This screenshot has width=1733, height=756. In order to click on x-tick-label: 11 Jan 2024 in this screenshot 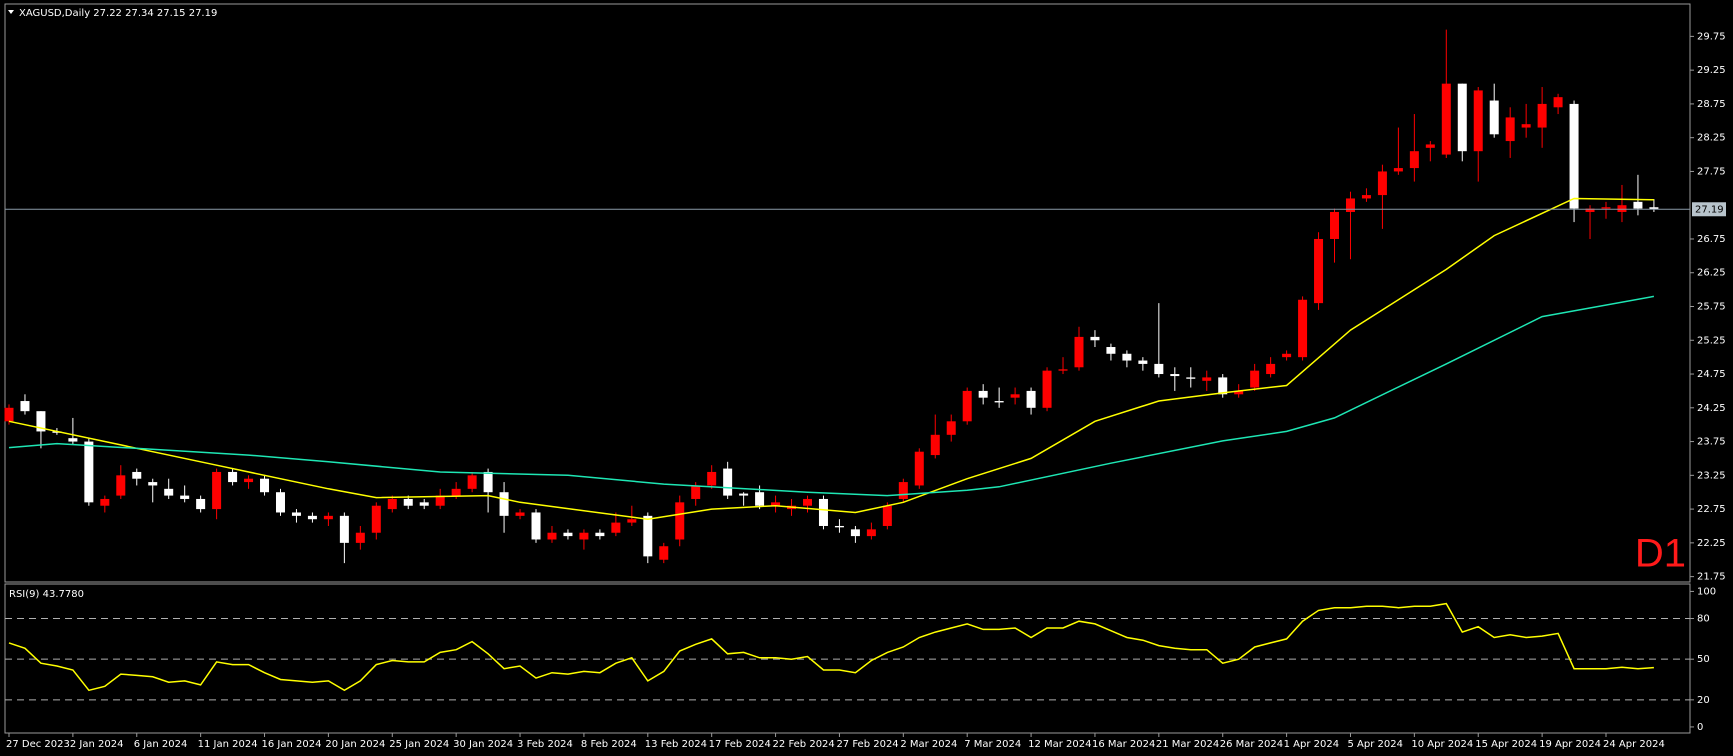, I will do `click(228, 744)`.